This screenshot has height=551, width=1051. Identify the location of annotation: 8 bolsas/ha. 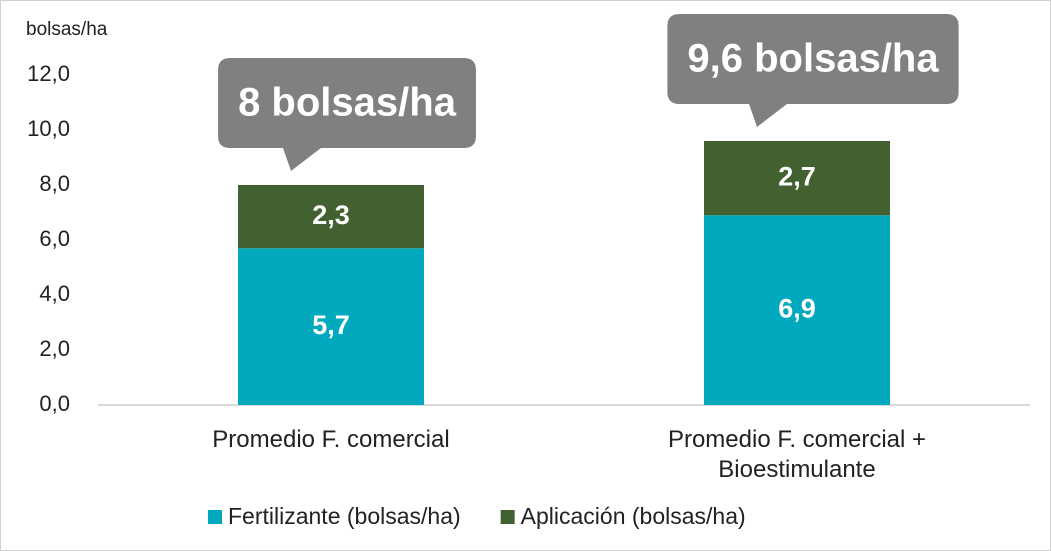
(347, 103).